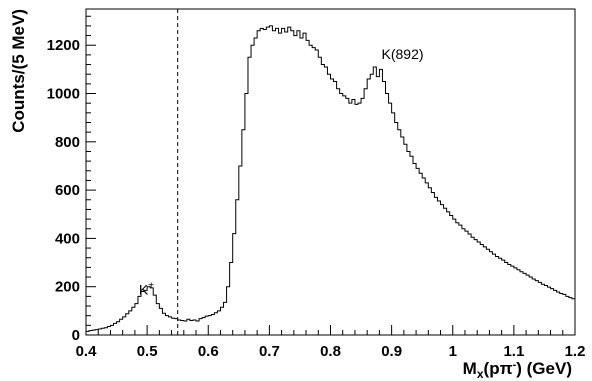 The width and height of the screenshot is (592, 381). Describe the element at coordinates (87, 351) in the screenshot. I see `x-tick-label: 0.4` at that location.